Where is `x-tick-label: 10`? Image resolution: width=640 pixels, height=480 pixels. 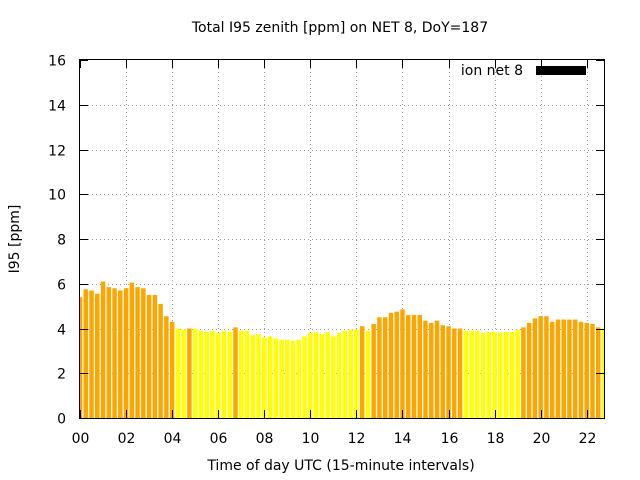 x-tick-label: 10 is located at coordinates (311, 439).